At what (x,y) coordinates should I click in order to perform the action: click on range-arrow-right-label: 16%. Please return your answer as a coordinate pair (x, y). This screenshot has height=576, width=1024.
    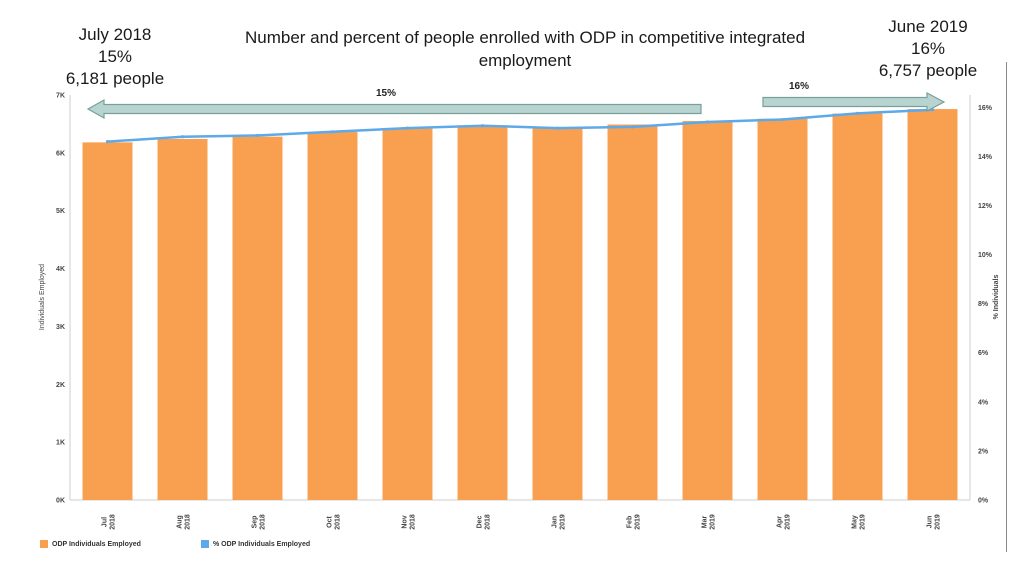
    Looking at the image, I should click on (799, 86).